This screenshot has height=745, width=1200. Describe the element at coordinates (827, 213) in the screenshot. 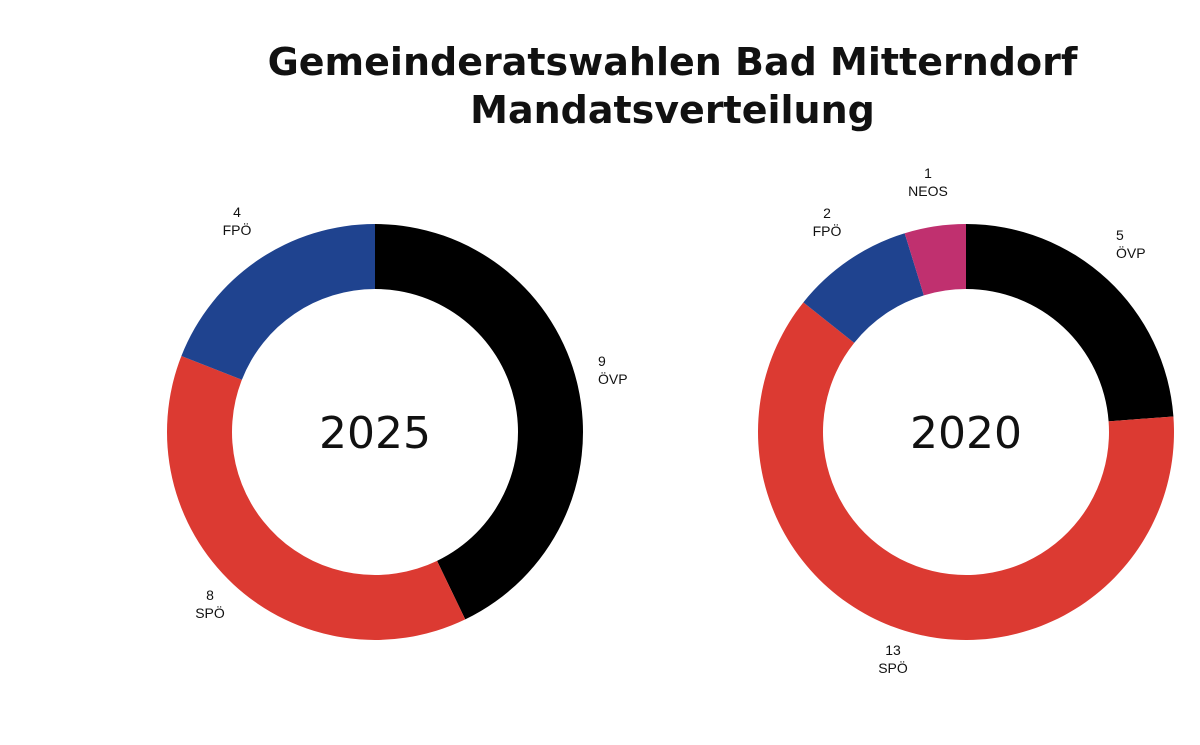

I see `data-label-value-2020-fpoe: 2` at that location.